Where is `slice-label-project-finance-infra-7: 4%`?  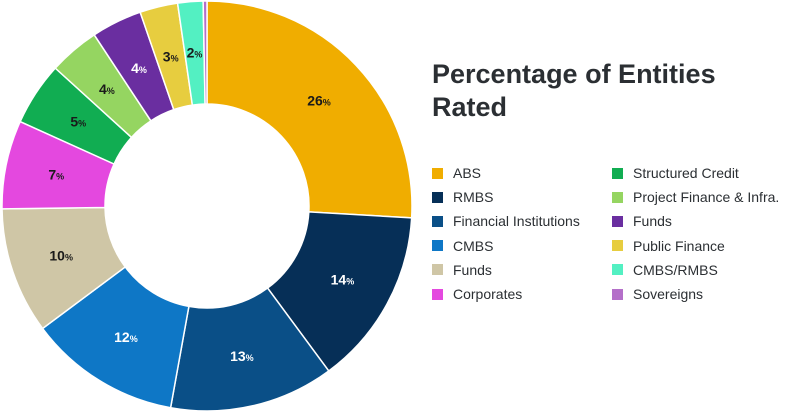
slice-label-project-finance-infra-7: 4% is located at coordinates (107, 89).